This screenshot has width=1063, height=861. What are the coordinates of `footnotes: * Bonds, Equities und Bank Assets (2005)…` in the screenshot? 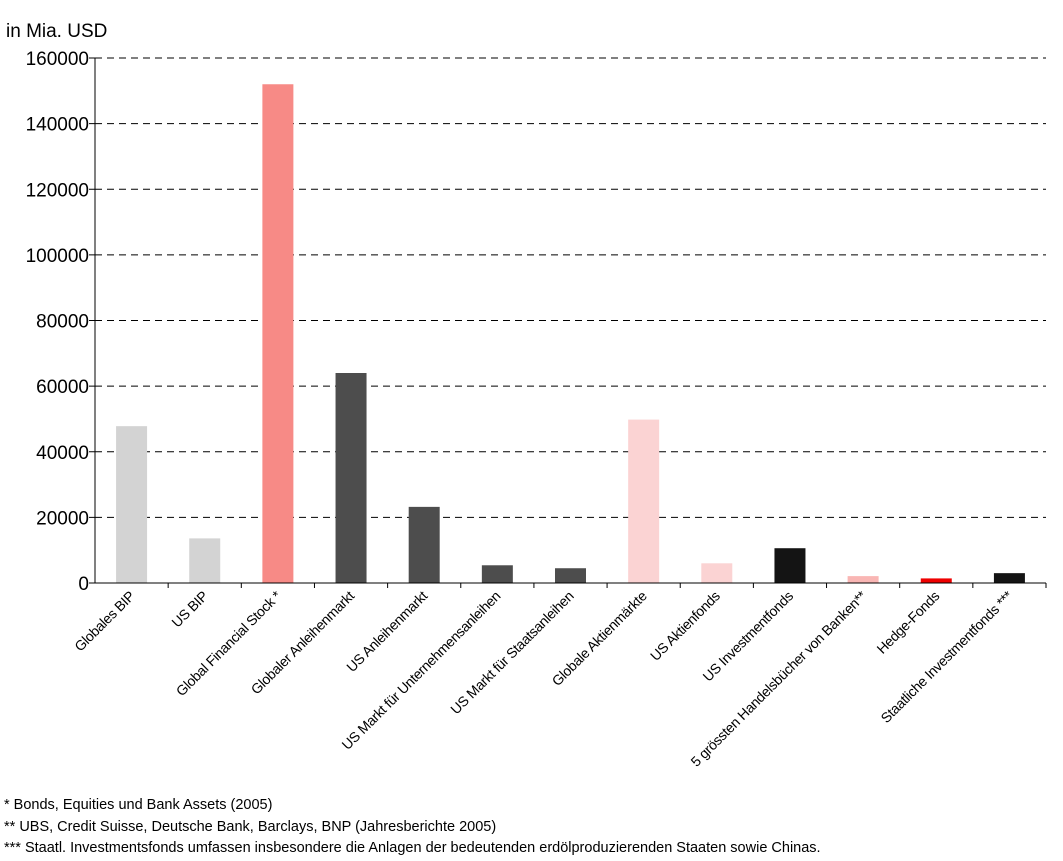 It's located at (412, 827).